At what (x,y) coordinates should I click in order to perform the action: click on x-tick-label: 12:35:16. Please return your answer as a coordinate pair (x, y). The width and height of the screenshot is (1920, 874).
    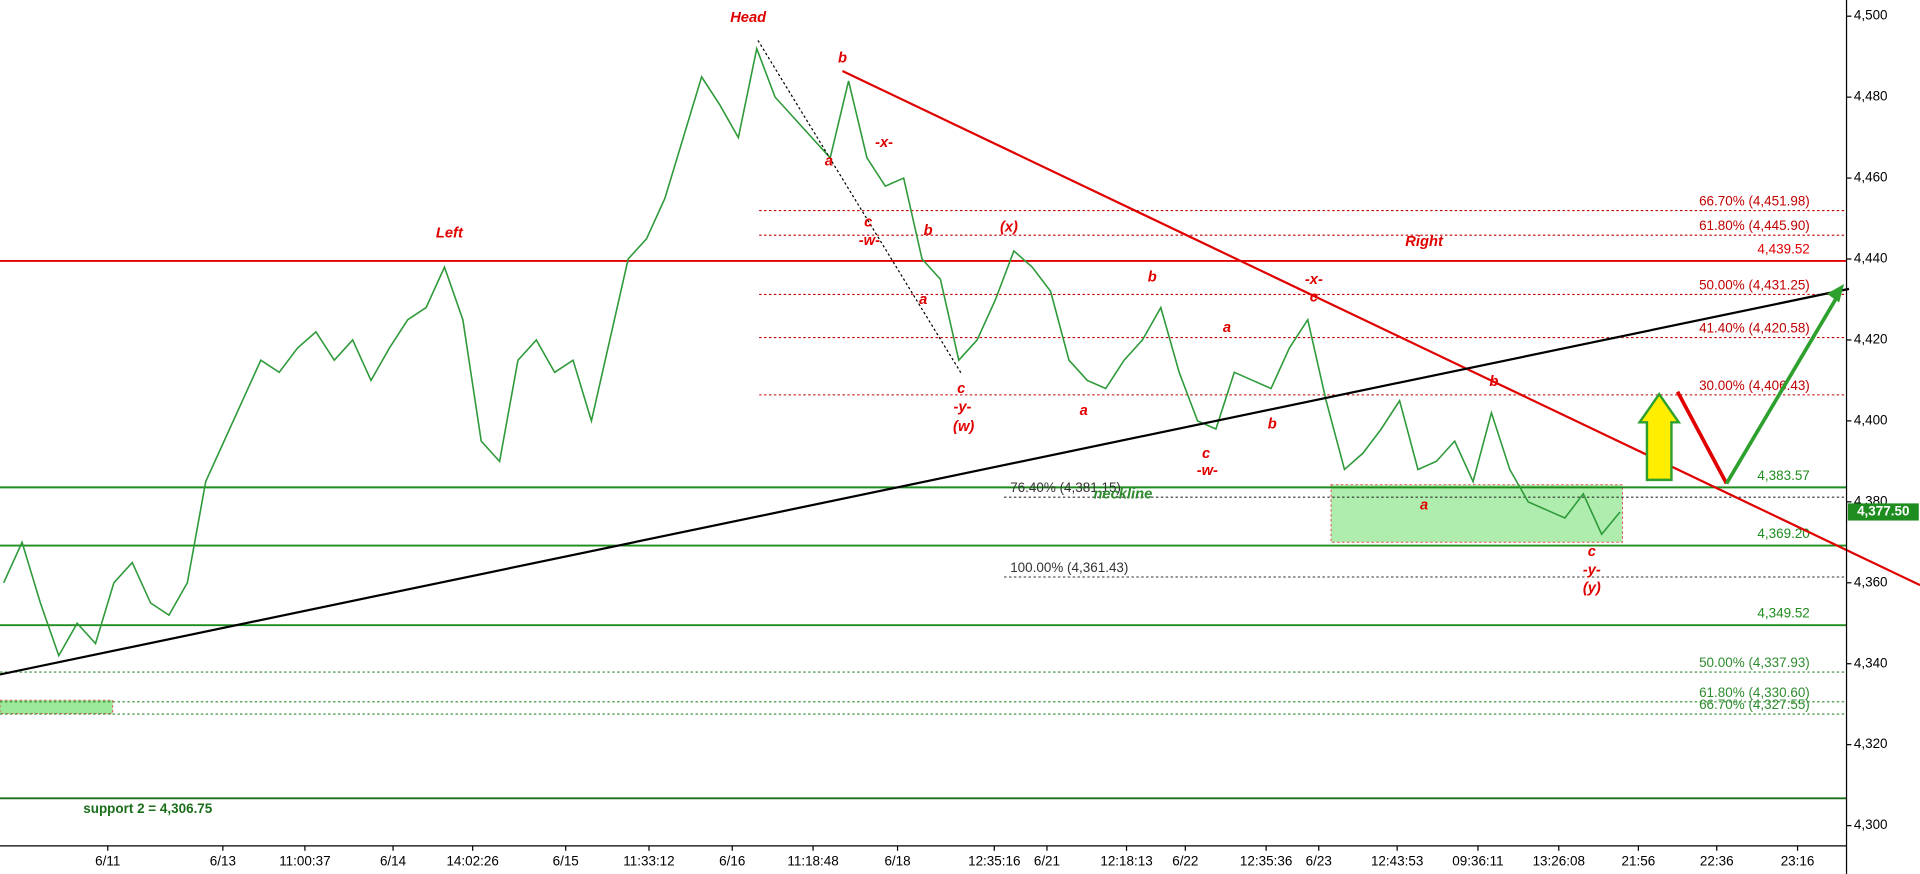
    Looking at the image, I should click on (994, 860).